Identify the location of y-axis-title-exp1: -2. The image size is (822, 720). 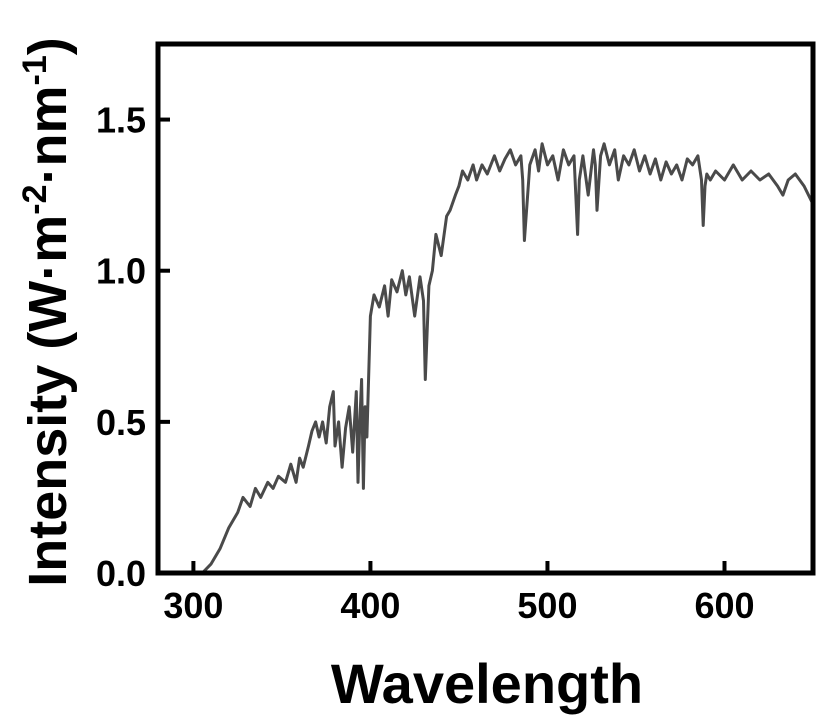
(35, 199).